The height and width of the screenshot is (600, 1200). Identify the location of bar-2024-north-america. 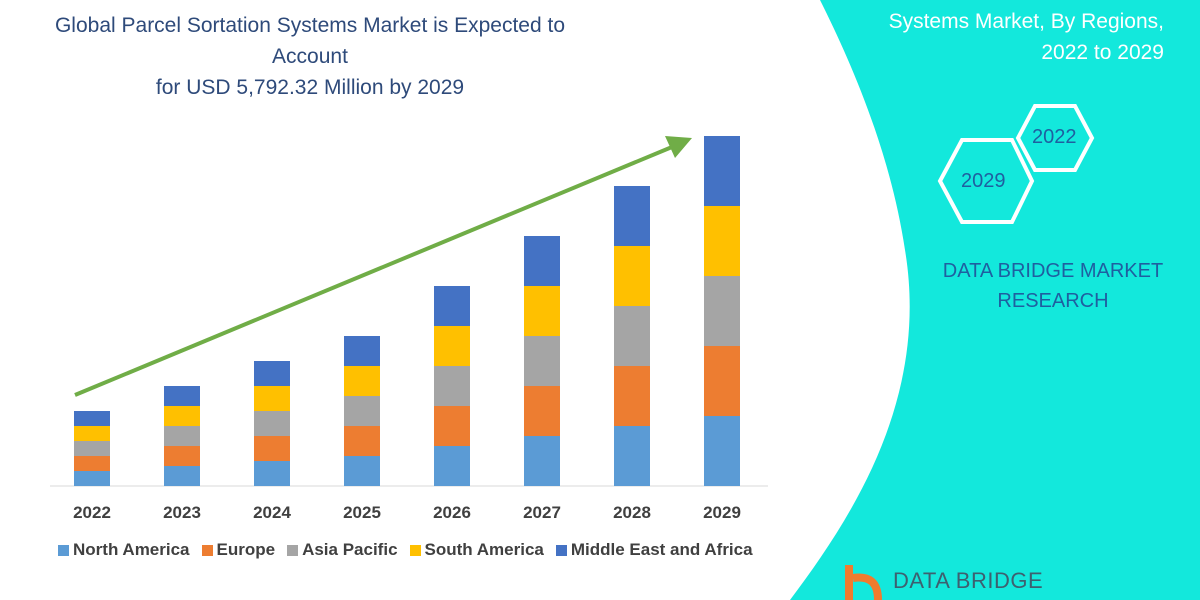
(272, 473).